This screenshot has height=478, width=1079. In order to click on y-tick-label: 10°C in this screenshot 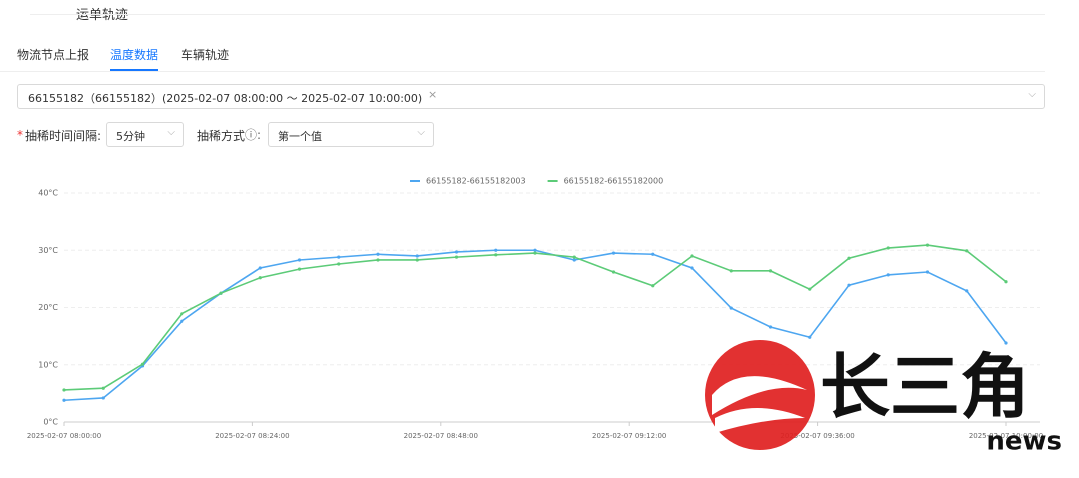, I will do `click(48, 364)`.